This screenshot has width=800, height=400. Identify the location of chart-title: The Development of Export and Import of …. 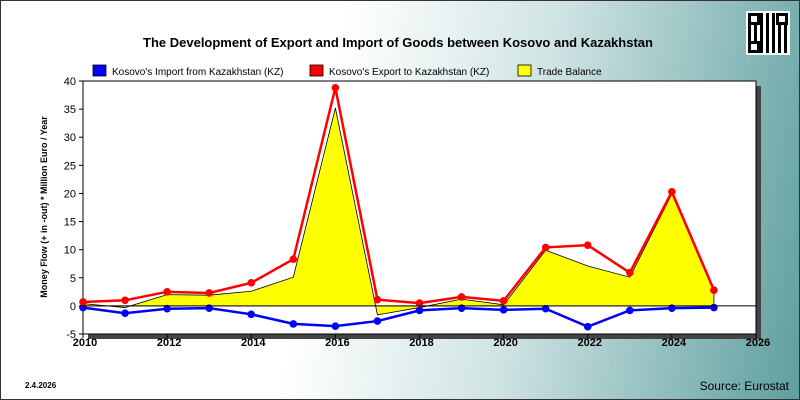
(398, 42).